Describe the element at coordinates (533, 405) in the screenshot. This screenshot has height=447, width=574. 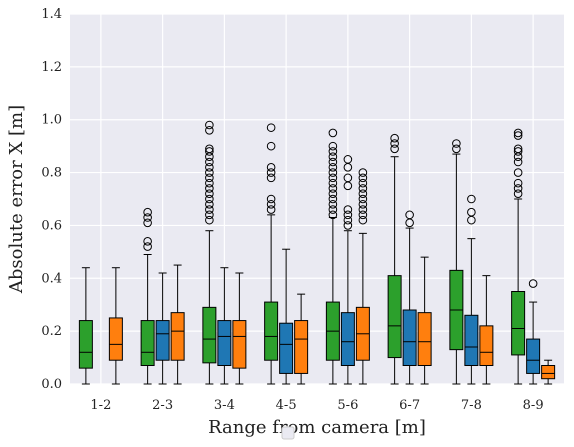
I see `x-tick-label: 8-9` at that location.